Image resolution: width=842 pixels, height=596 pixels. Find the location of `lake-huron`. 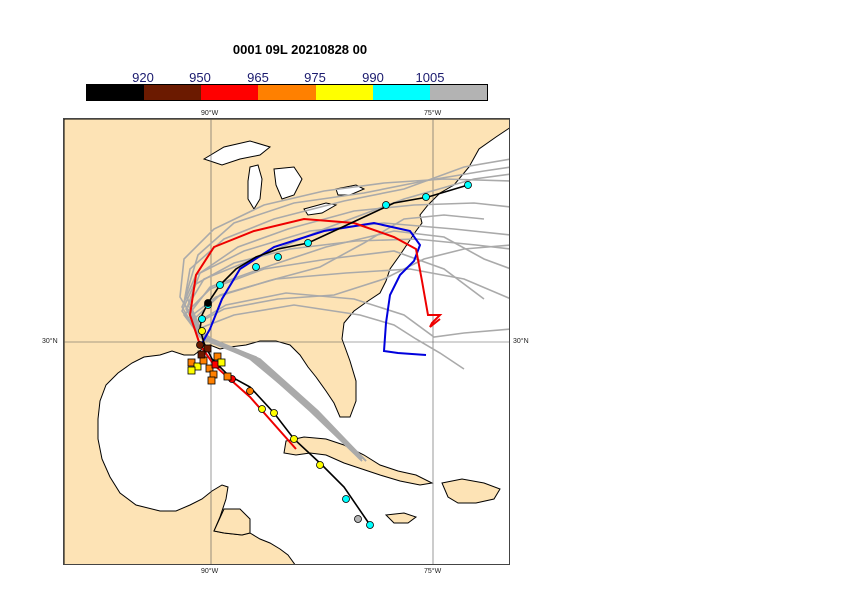

lake-huron is located at coordinates (288, 183).